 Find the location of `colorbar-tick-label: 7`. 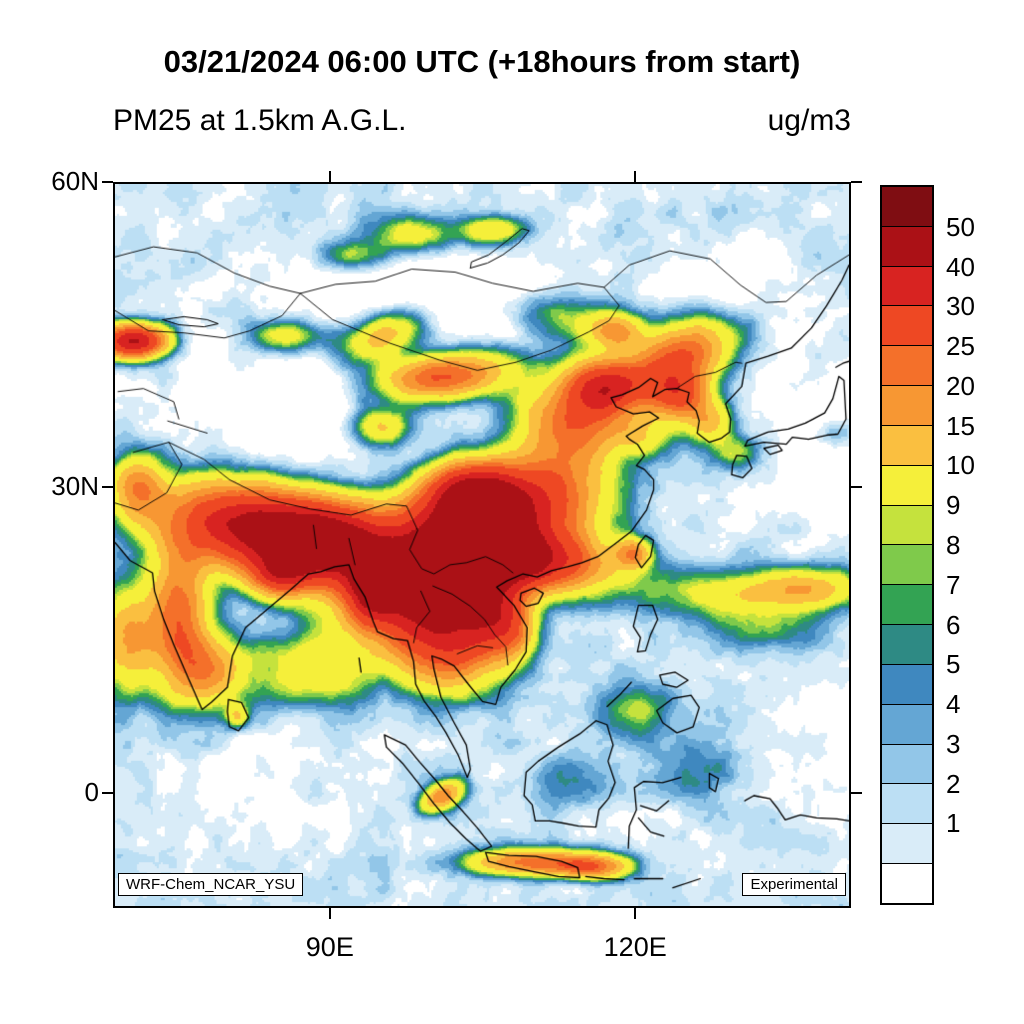

colorbar-tick-label: 7 is located at coordinates (953, 584).